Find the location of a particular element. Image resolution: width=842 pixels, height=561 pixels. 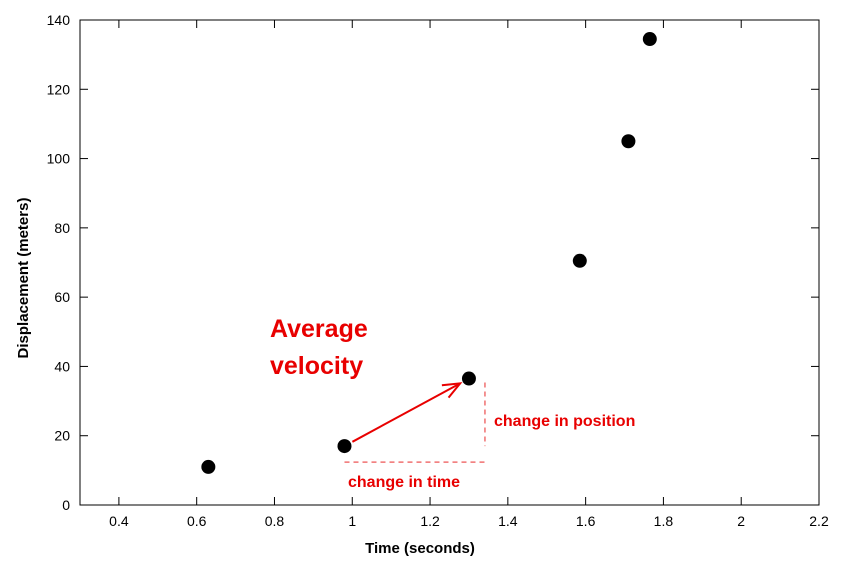

x-tick-label: 0.4 is located at coordinates (119, 521).